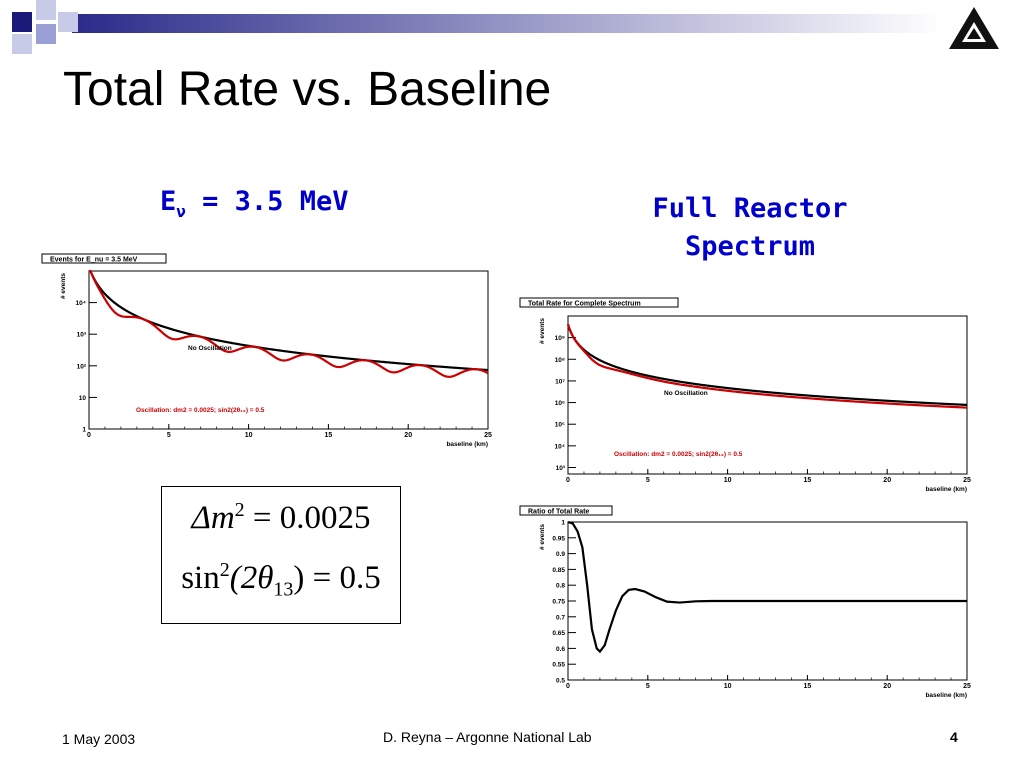 The image size is (1024, 768). What do you see at coordinates (200, 578) in the screenshot?
I see `eq2-func: sin` at bounding box center [200, 578].